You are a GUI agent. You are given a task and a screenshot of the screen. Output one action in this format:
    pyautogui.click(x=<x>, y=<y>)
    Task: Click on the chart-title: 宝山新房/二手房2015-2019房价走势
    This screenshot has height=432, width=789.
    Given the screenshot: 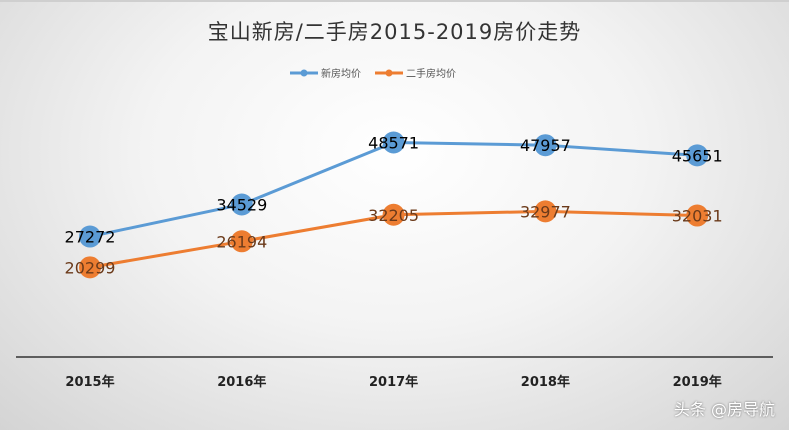 What is the action you would take?
    pyautogui.click(x=394, y=32)
    